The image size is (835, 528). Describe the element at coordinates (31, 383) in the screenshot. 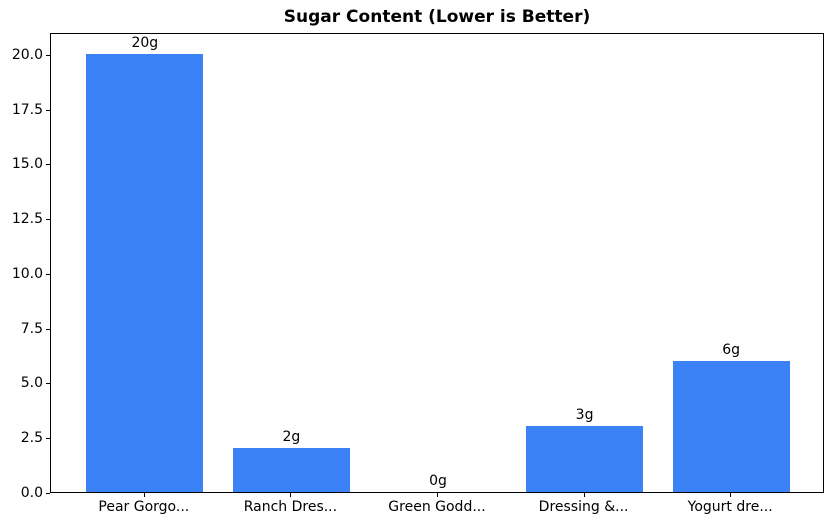

I see `y-tick-label-2: 5.0` at that location.